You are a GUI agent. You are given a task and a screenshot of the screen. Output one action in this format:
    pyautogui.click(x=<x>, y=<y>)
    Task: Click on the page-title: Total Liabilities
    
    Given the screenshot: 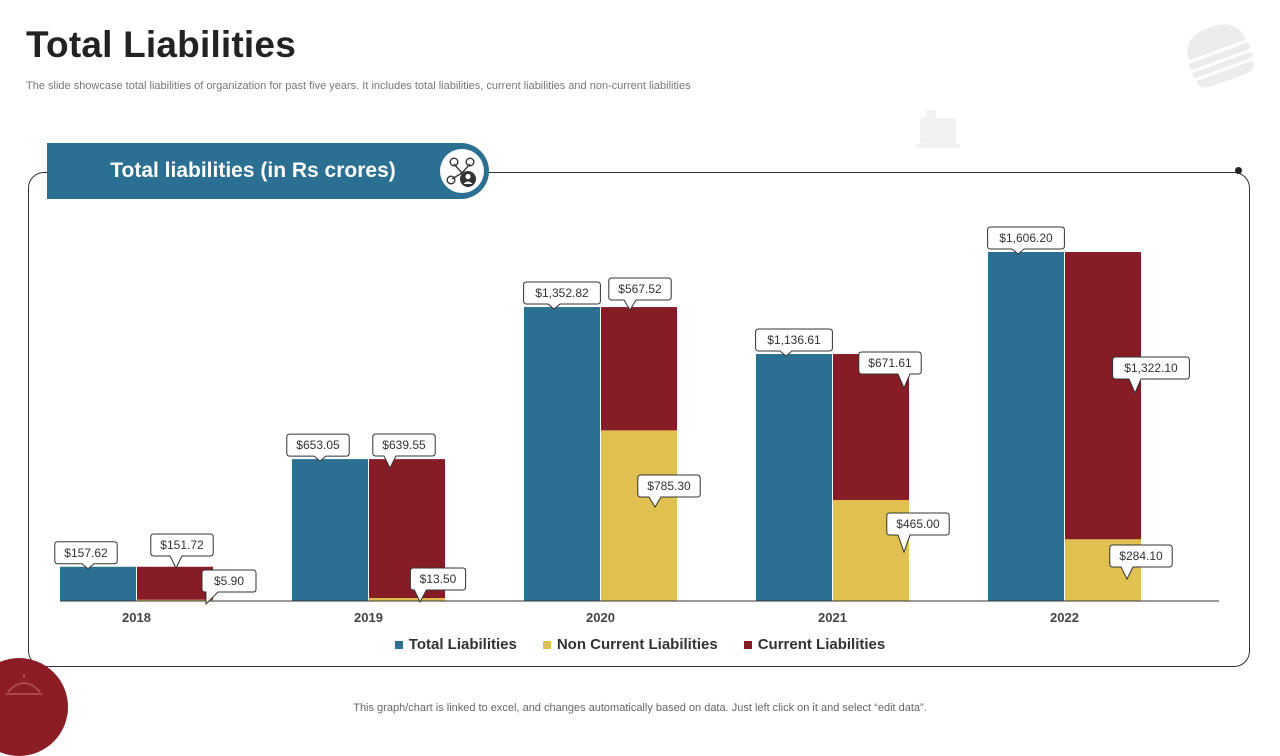 What is the action you would take?
    pyautogui.click(x=161, y=44)
    